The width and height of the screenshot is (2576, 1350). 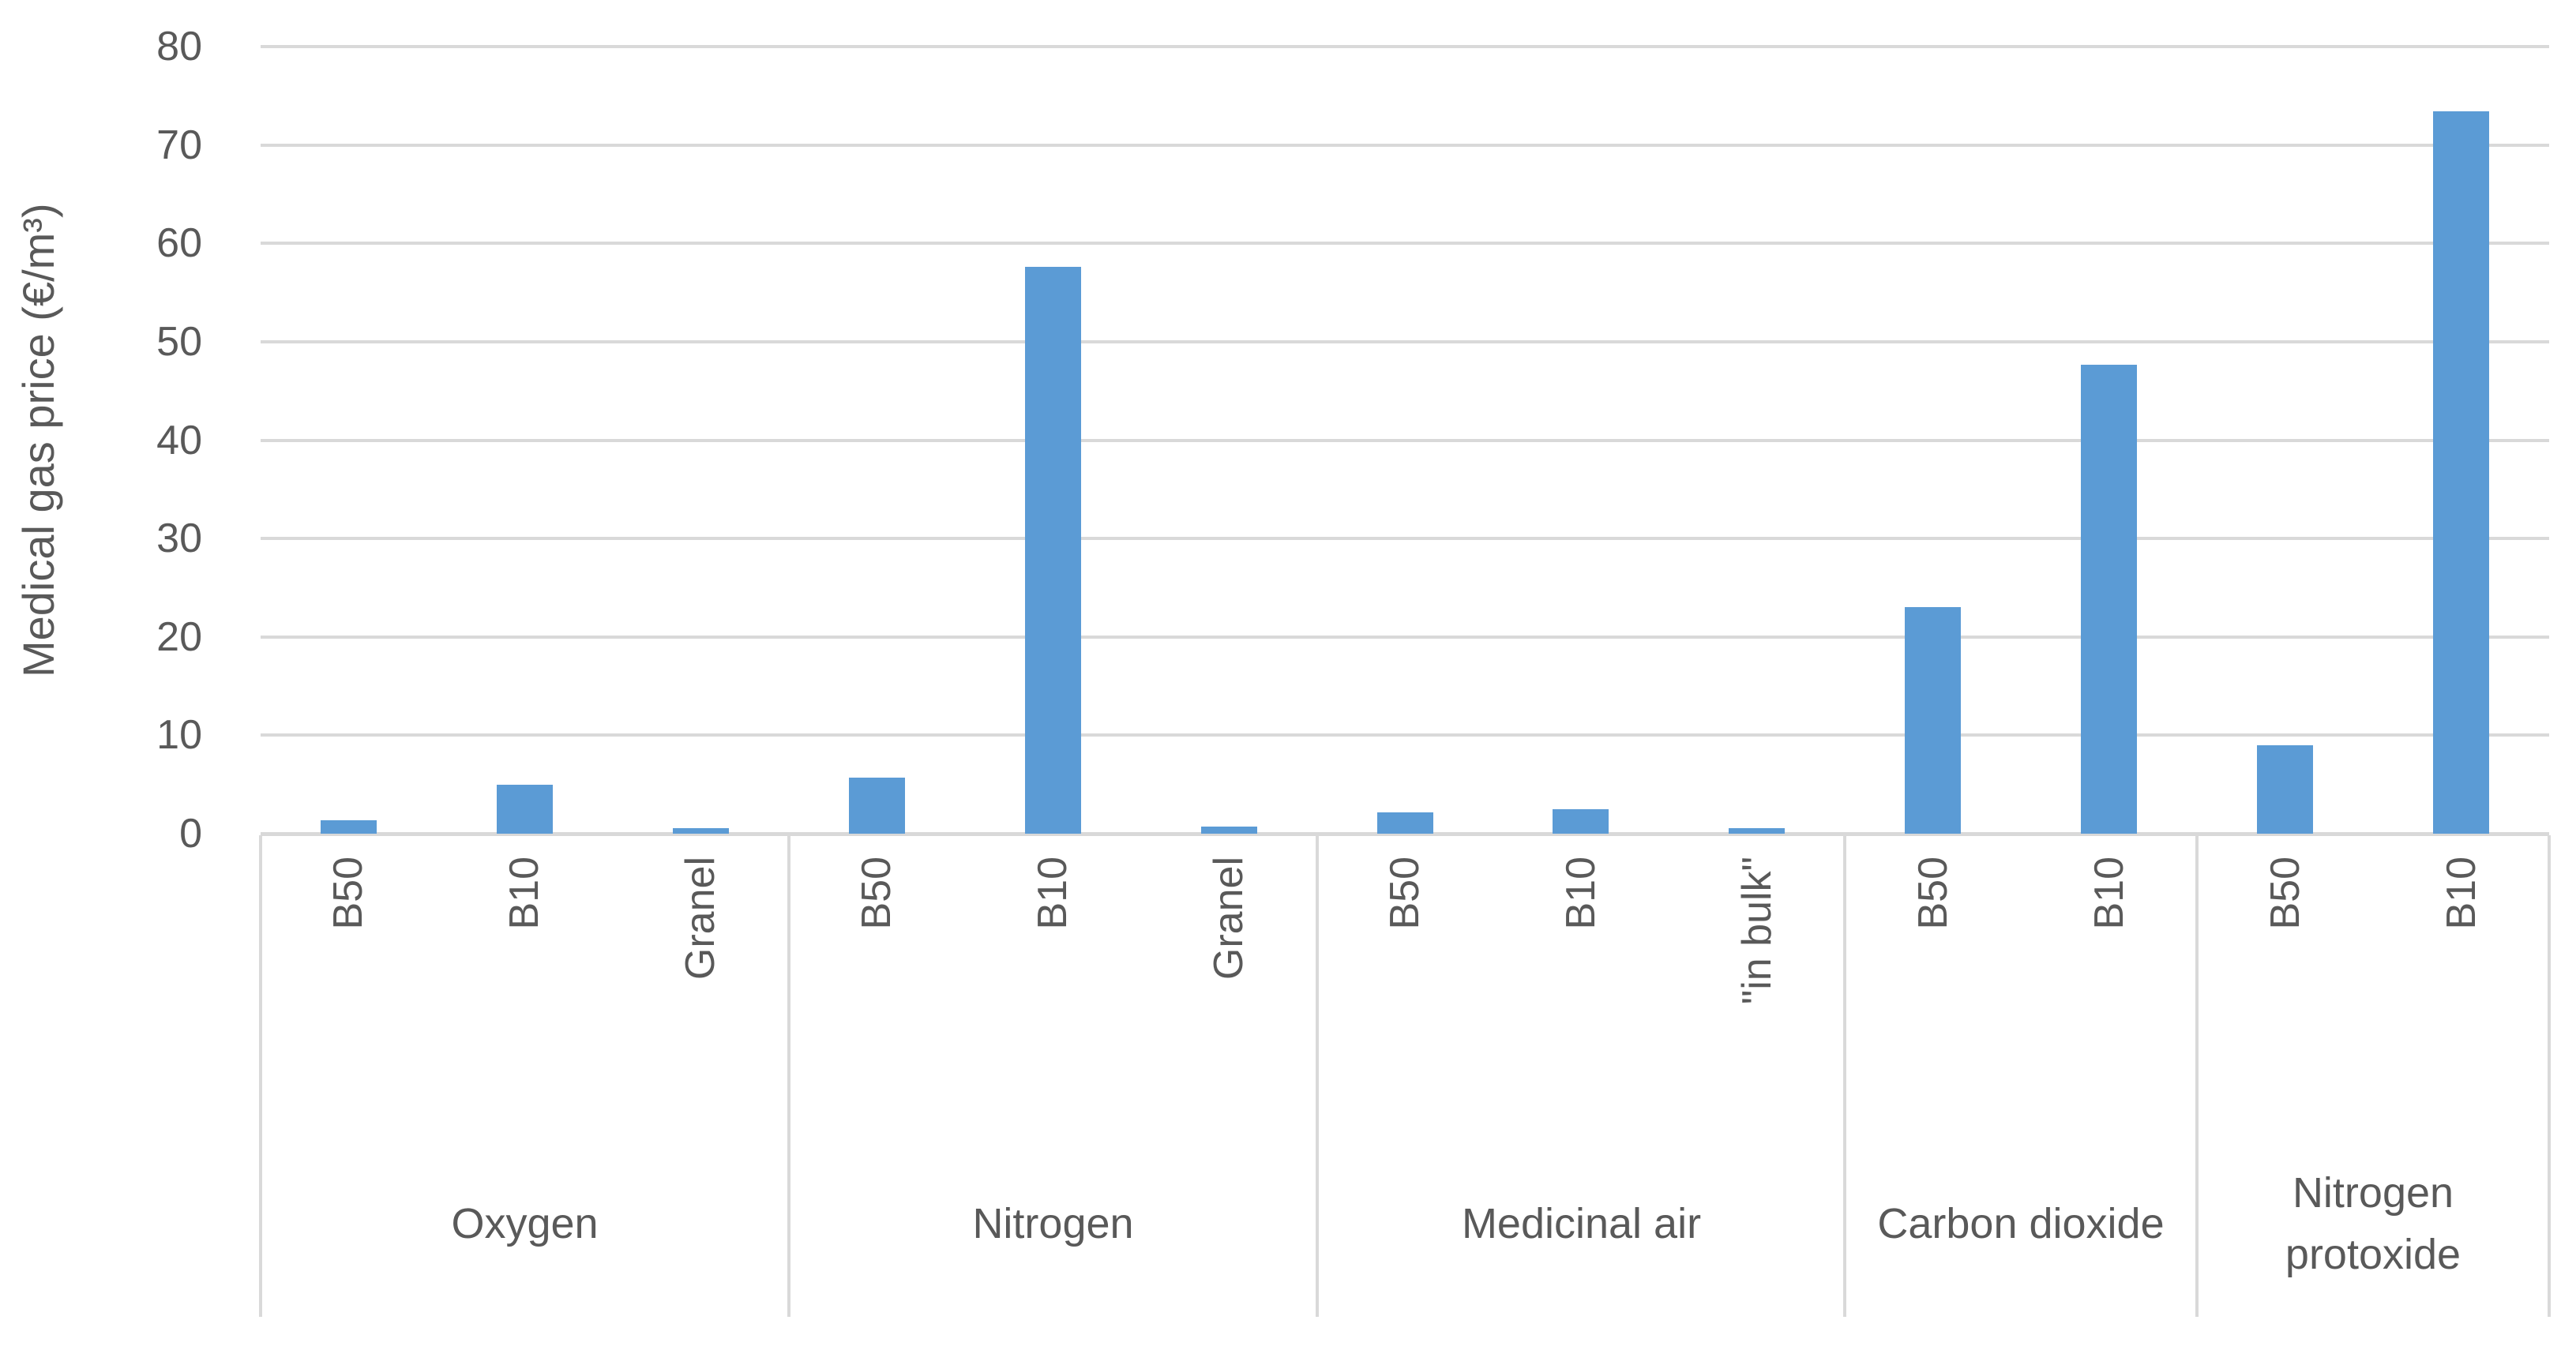 What do you see at coordinates (179, 636) in the screenshot?
I see `y-axis-tick-label: 20` at bounding box center [179, 636].